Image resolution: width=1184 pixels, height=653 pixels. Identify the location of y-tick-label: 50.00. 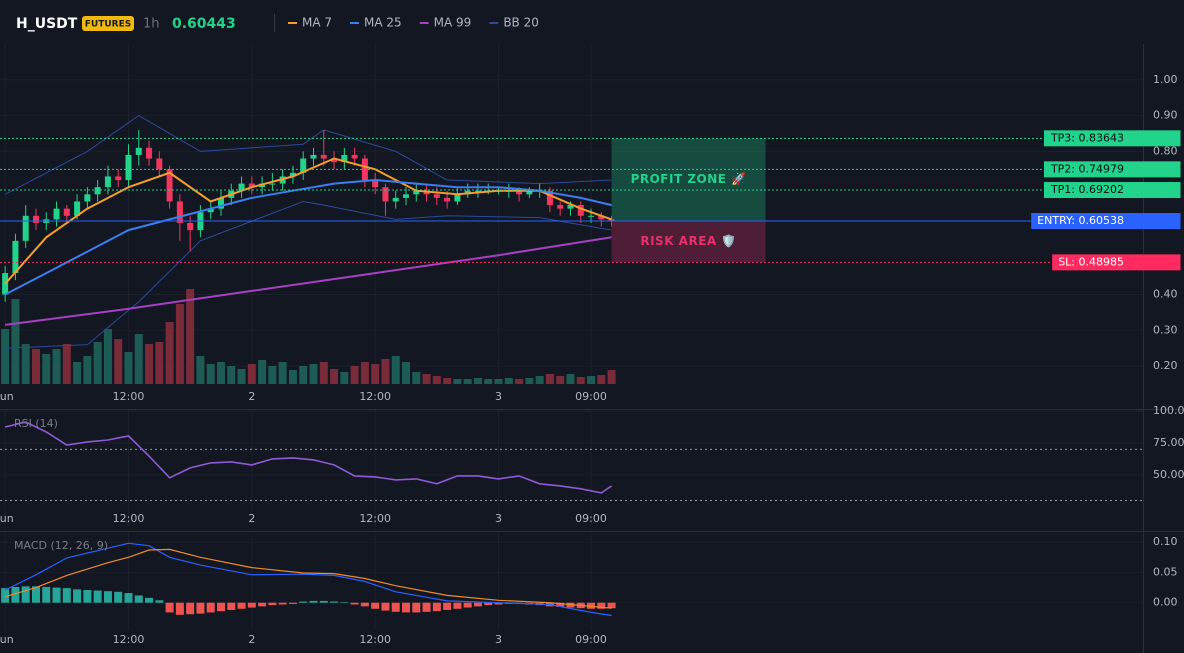
(1168, 474).